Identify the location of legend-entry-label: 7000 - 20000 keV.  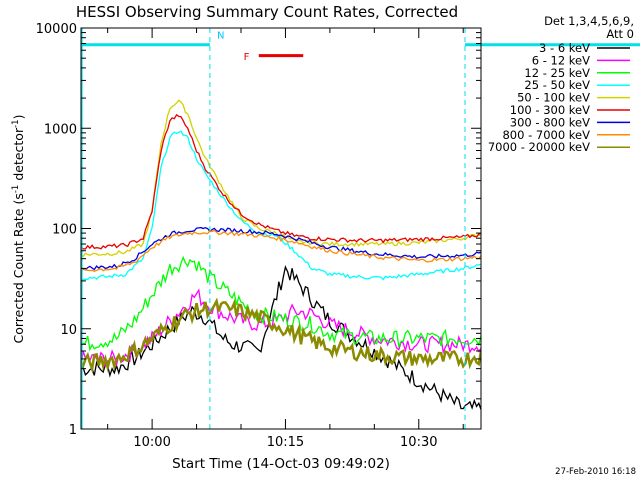
(539, 147).